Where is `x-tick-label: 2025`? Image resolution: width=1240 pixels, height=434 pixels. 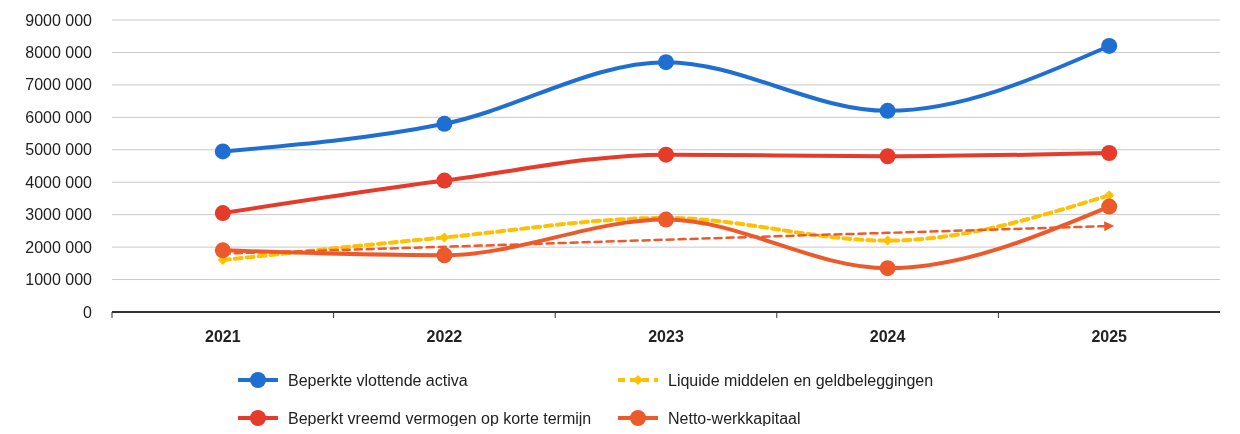 x-tick-label: 2025 is located at coordinates (1109, 336).